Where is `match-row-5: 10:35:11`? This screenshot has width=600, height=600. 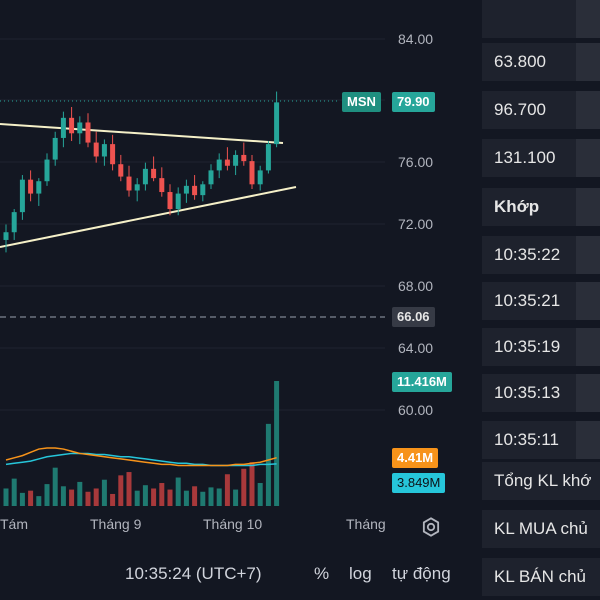 match-row-5: 10:35:11 is located at coordinates (541, 440).